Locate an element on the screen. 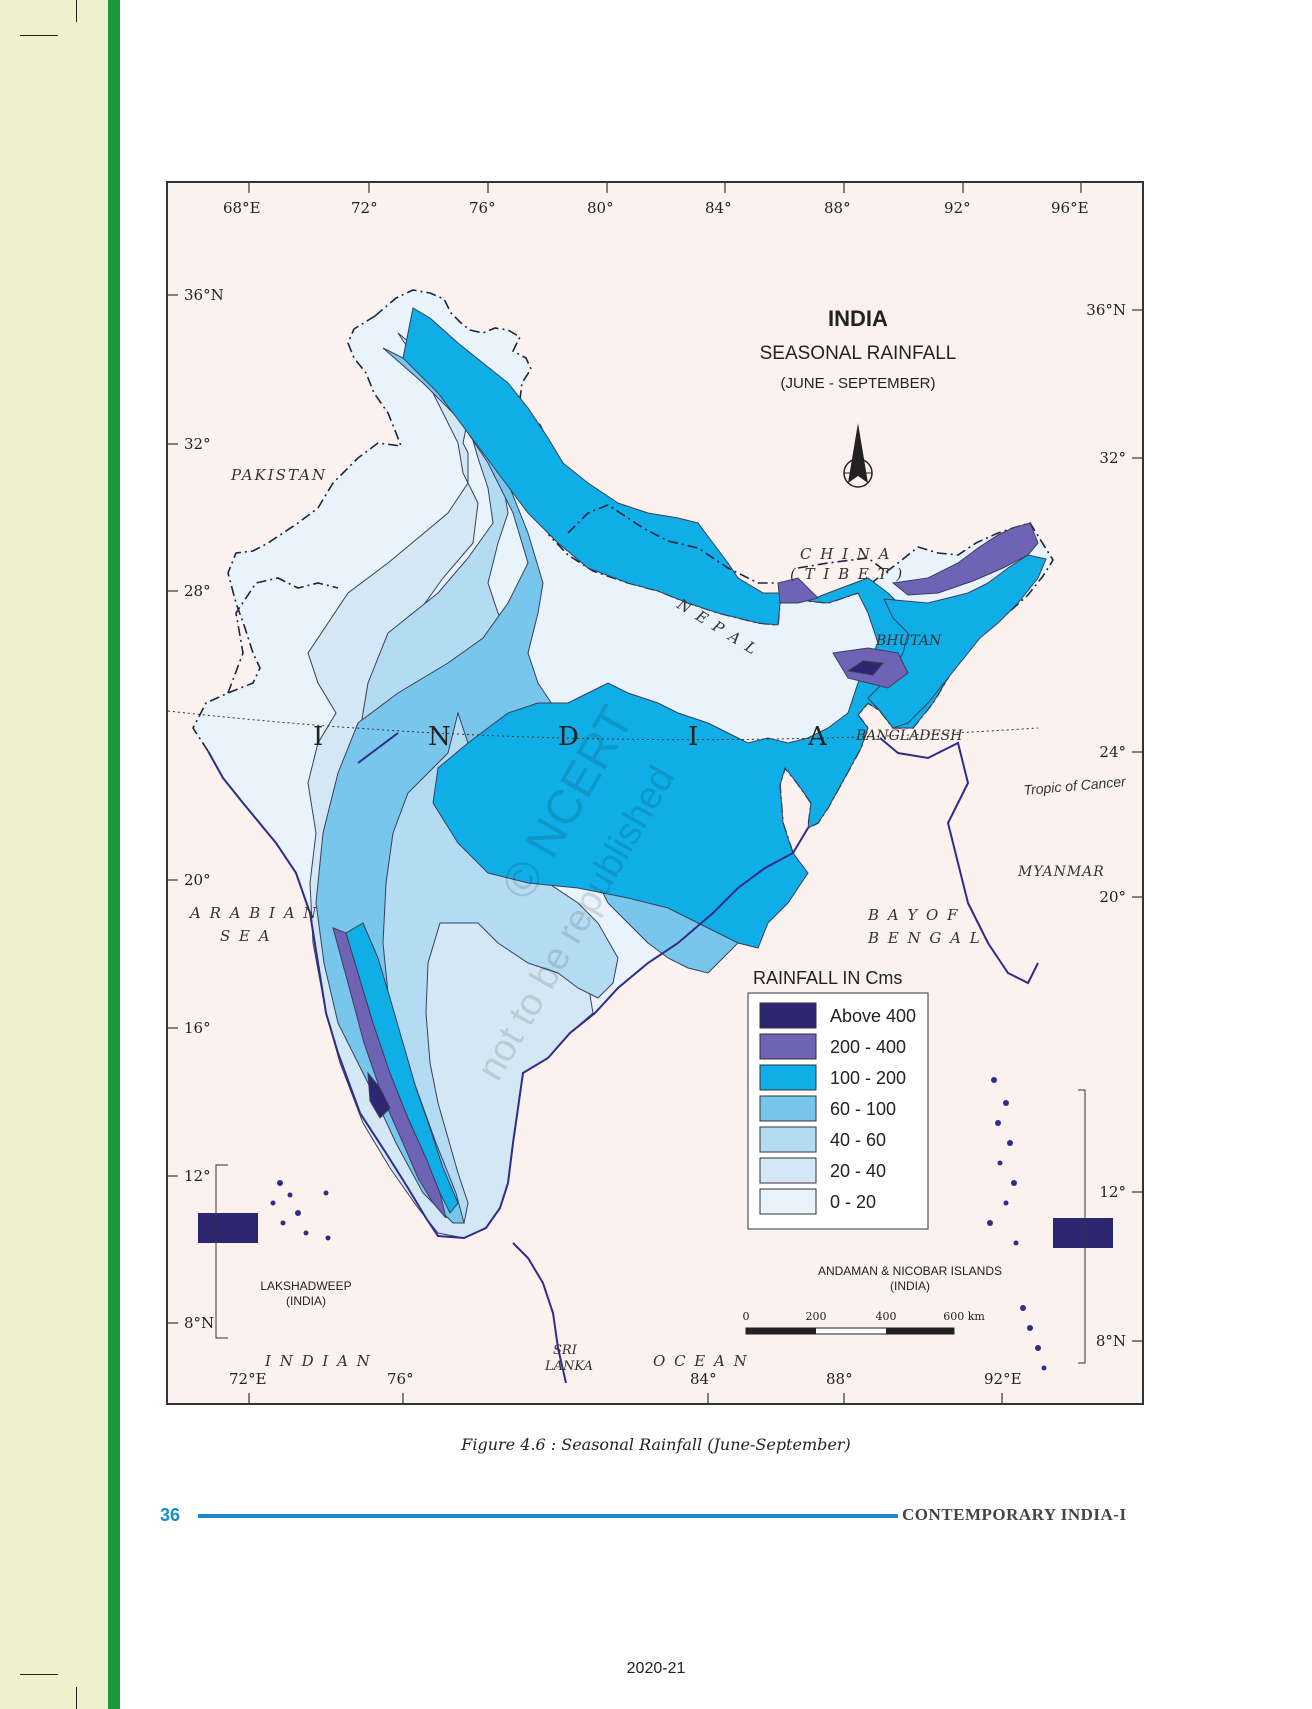 The height and width of the screenshot is (1709, 1312). label-sea: S E A is located at coordinates (246, 936).